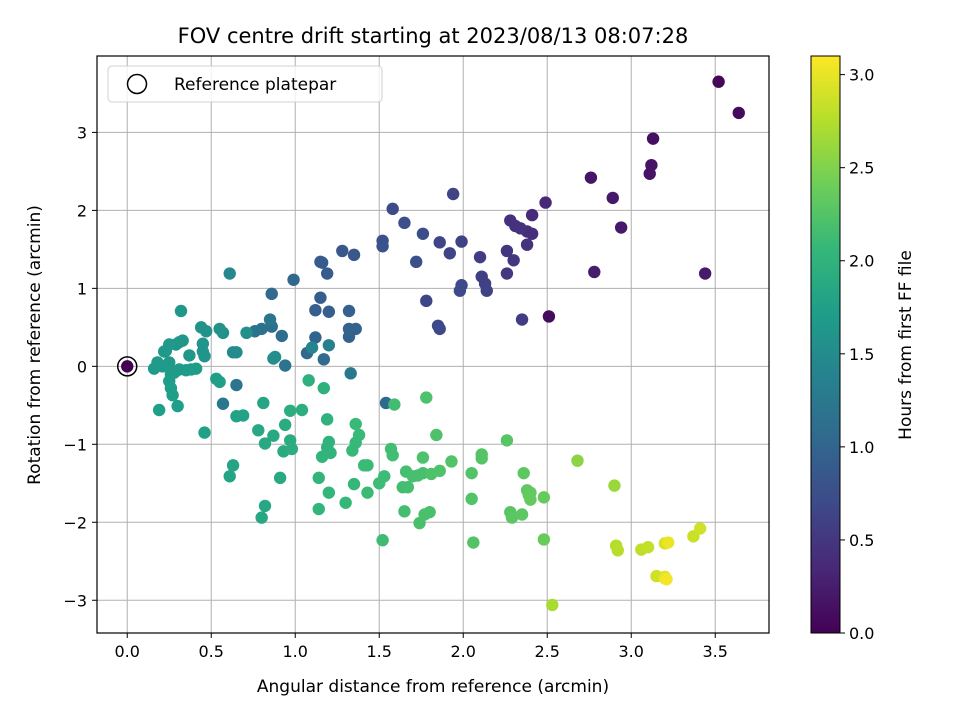 The image size is (960, 720). I want to click on x-tick-label: 3.5, so click(715, 651).